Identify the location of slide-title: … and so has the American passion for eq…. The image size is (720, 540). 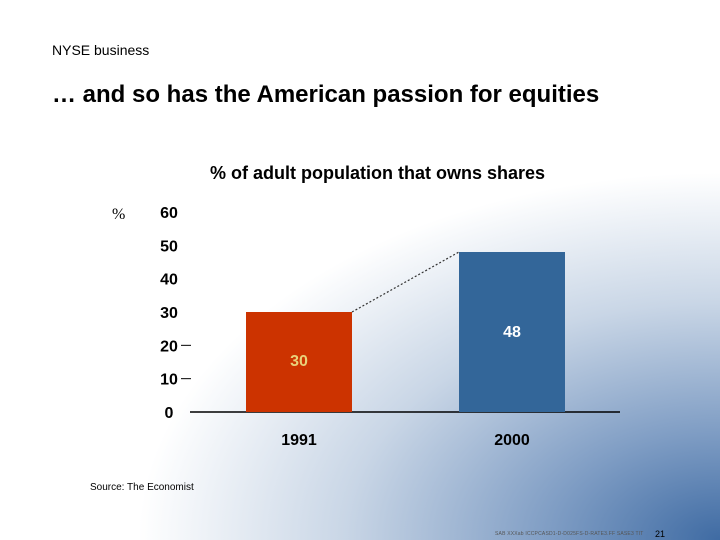
(326, 94).